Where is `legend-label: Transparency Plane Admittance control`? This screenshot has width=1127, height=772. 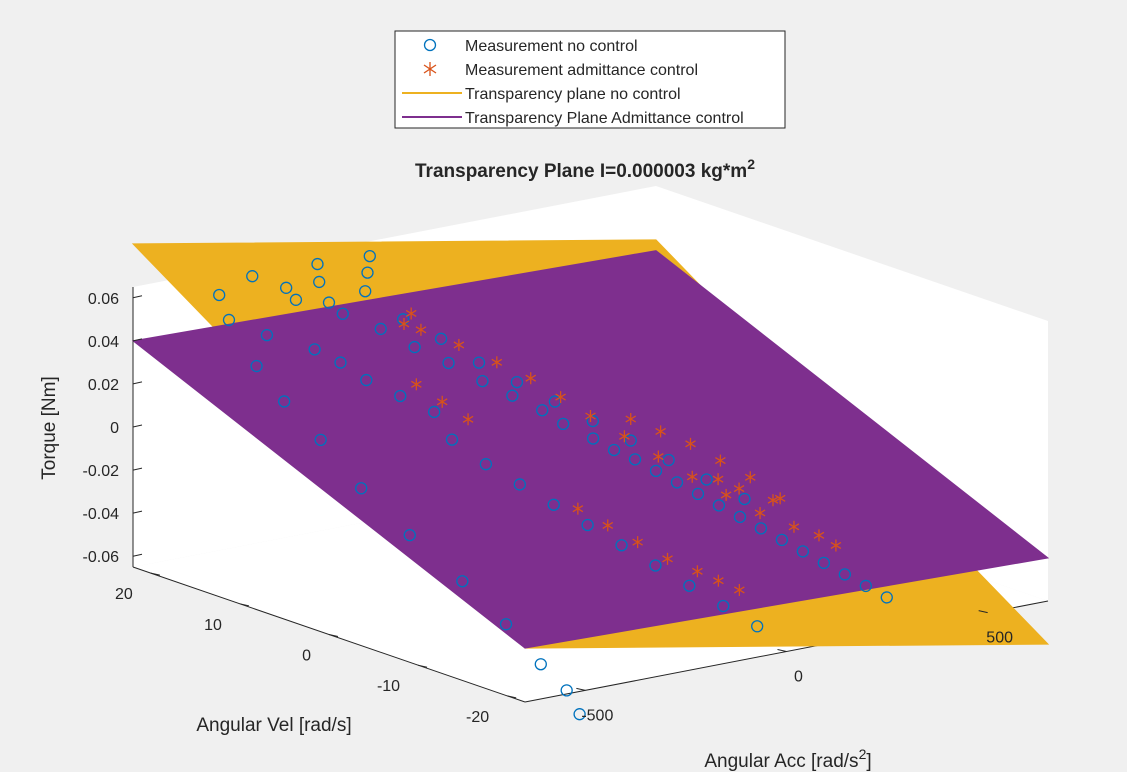
legend-label: Transparency Plane Admittance control is located at coordinates (604, 118).